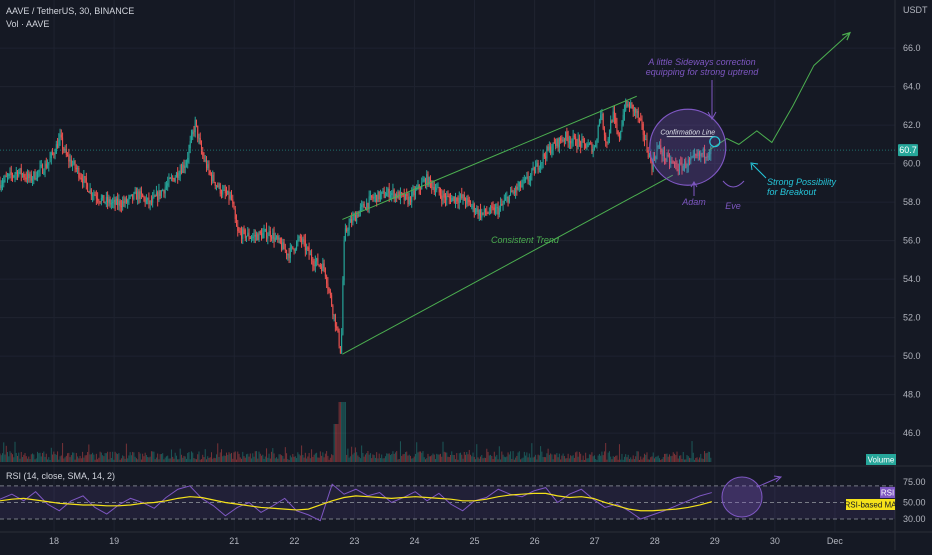 The image size is (932, 555). Describe the element at coordinates (54, 541) in the screenshot. I see `time-tick-label: 18` at that location.